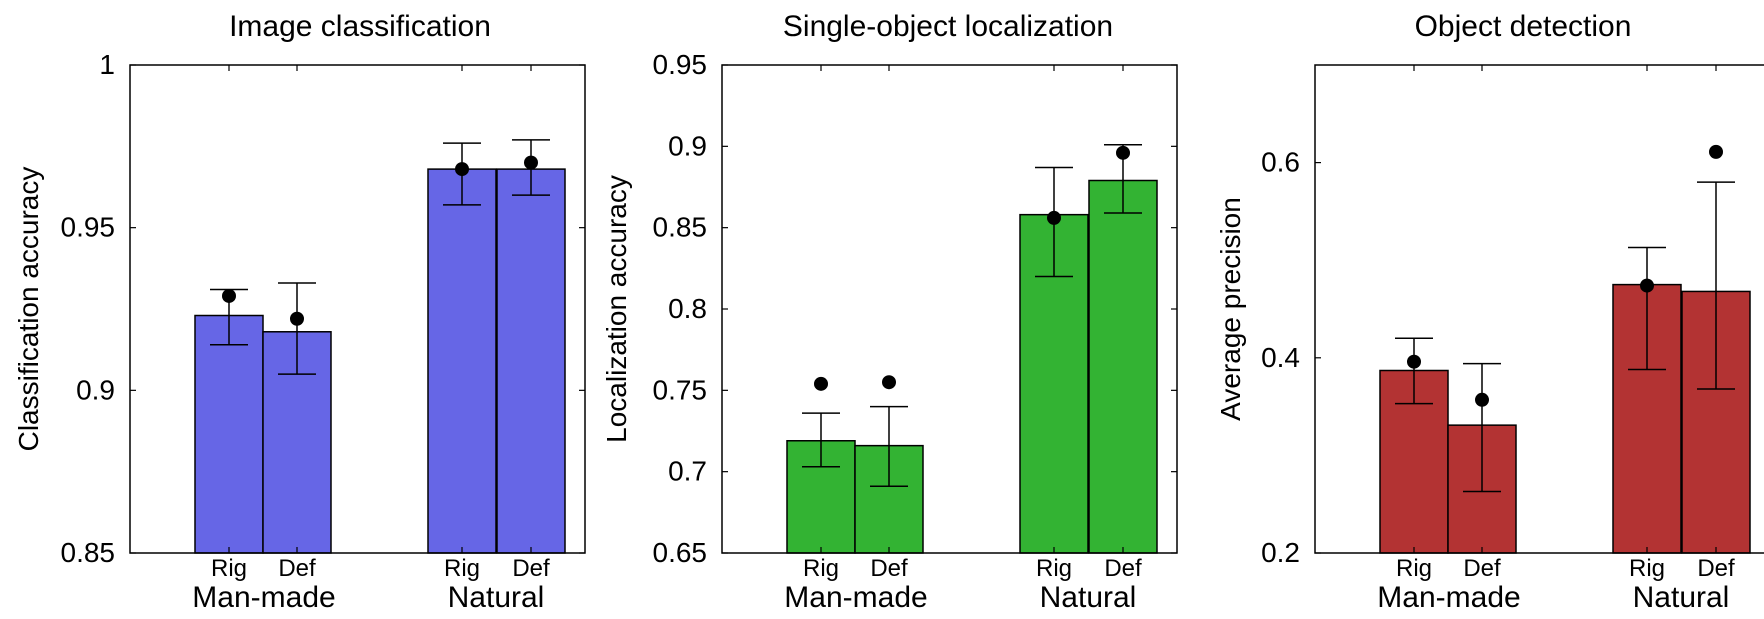 Image resolution: width=1764 pixels, height=619 pixels. Describe the element at coordinates (1280, 357) in the screenshot. I see `y-tick-label: 0.4` at that location.